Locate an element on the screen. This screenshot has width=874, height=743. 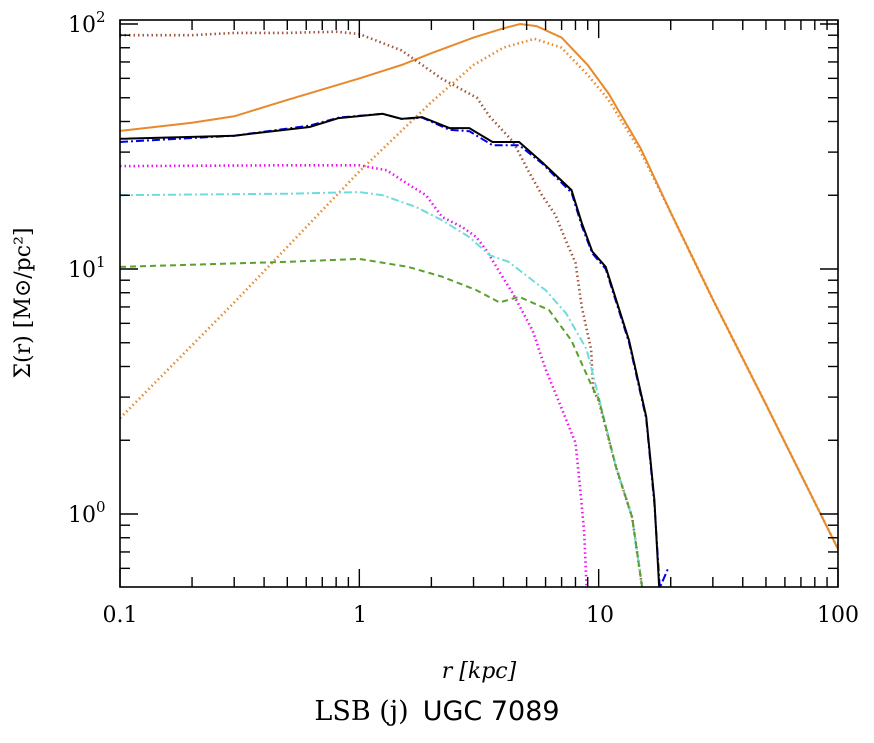
x-tick-label: 10 is located at coordinates (600, 615).